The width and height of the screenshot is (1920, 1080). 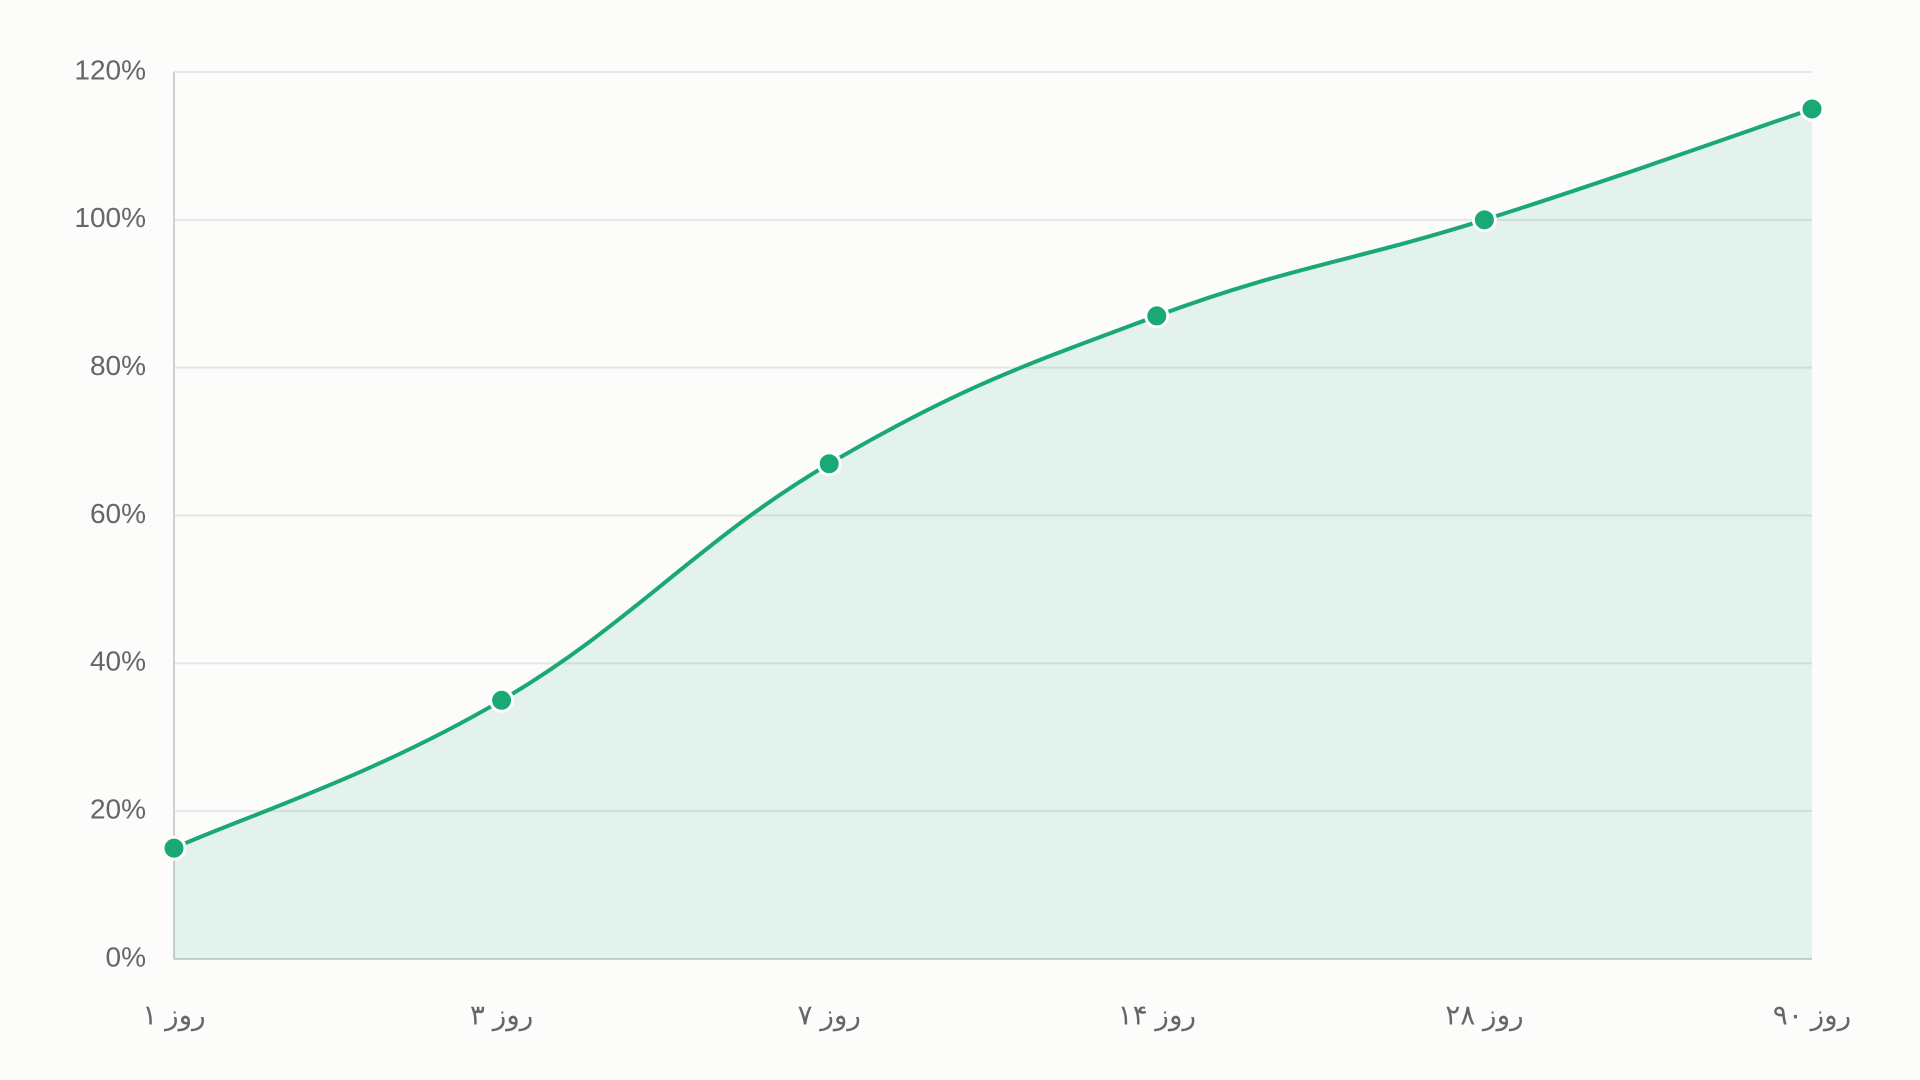 I want to click on y-tick-label: 80%, so click(x=118, y=365).